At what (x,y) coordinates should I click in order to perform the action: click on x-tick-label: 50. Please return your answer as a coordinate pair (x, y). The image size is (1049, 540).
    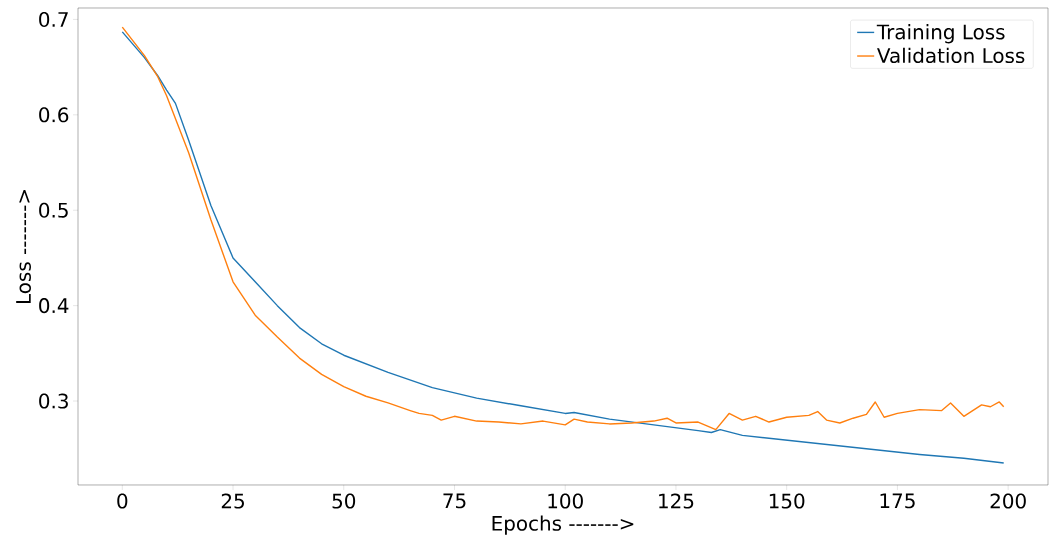
    Looking at the image, I should click on (344, 501).